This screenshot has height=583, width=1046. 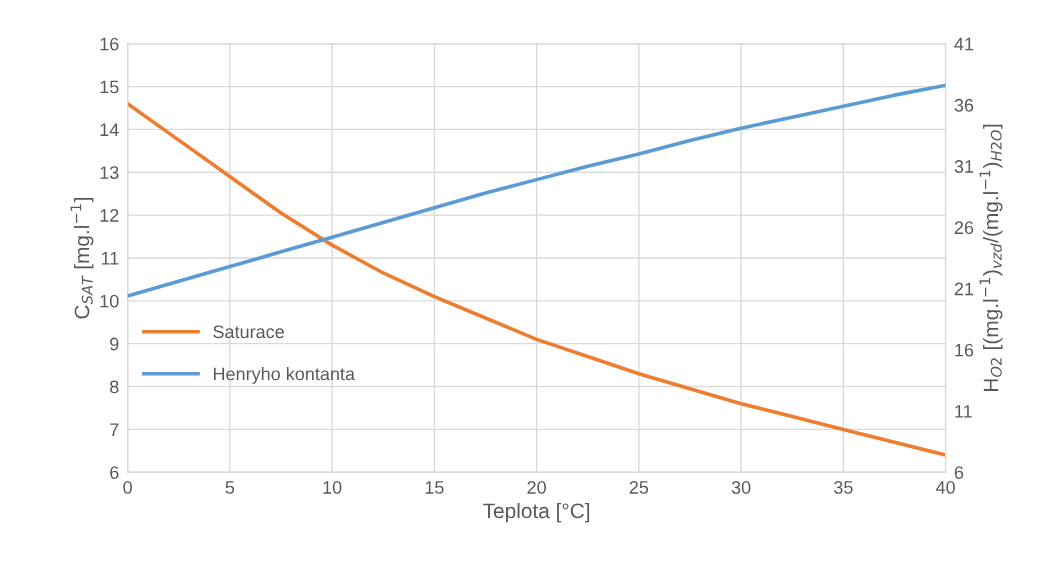 What do you see at coordinates (963, 411) in the screenshot?
I see `y2-tick-label: 11` at bounding box center [963, 411].